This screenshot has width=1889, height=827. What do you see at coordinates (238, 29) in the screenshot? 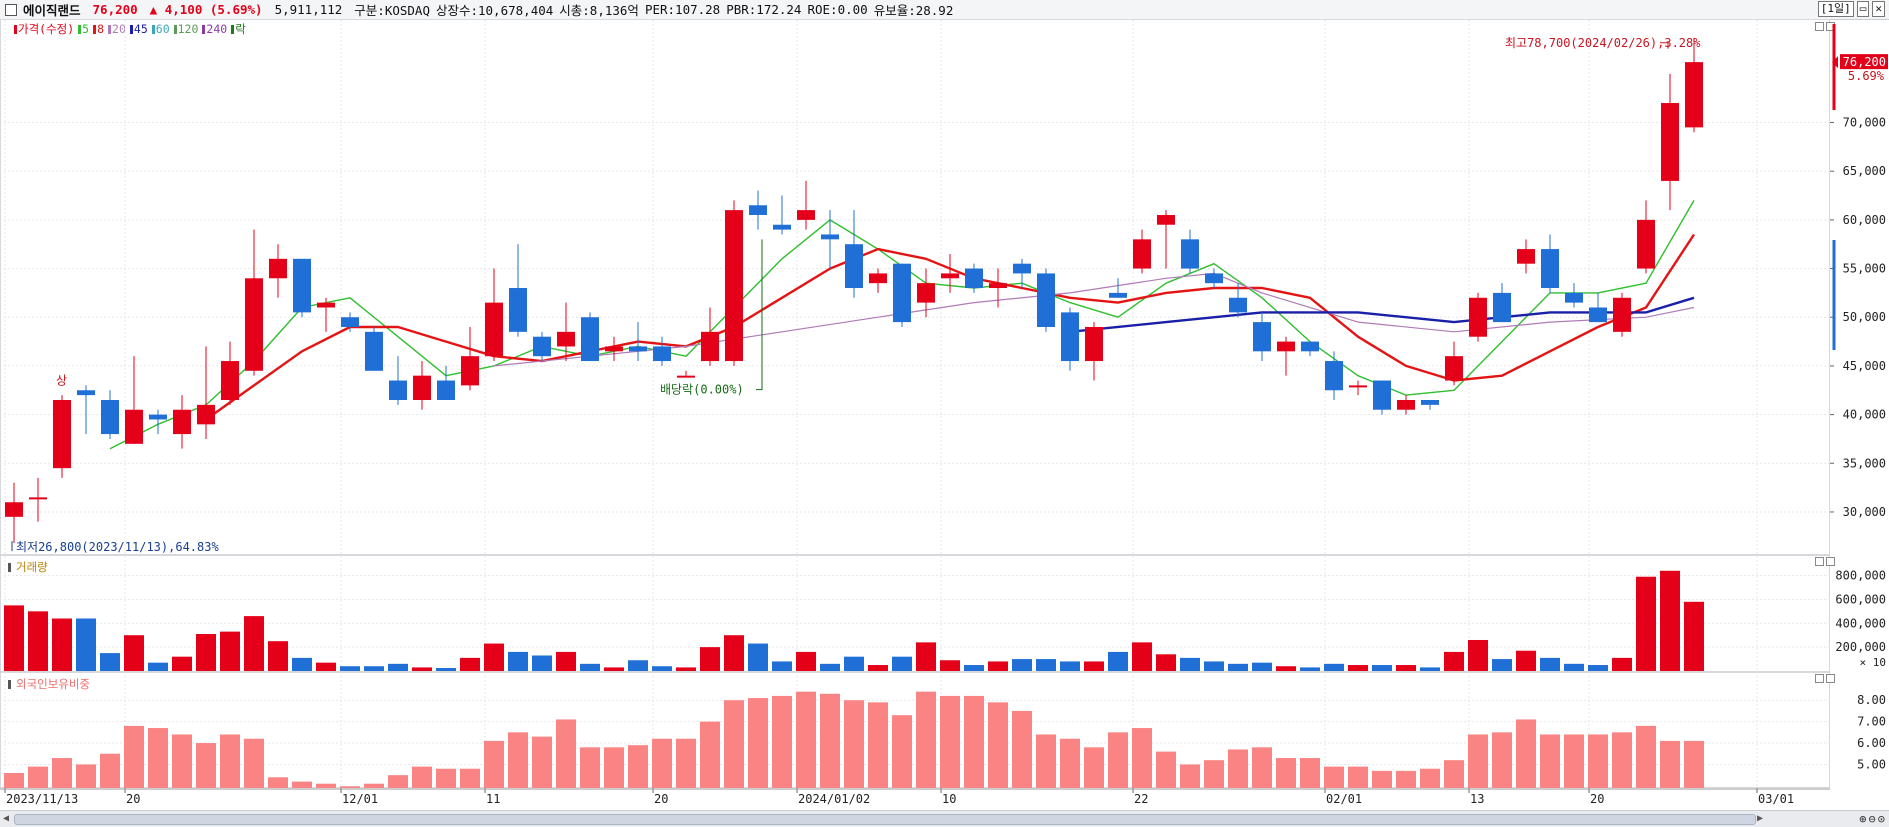
I see `legend-ex-dividend: 락` at bounding box center [238, 29].